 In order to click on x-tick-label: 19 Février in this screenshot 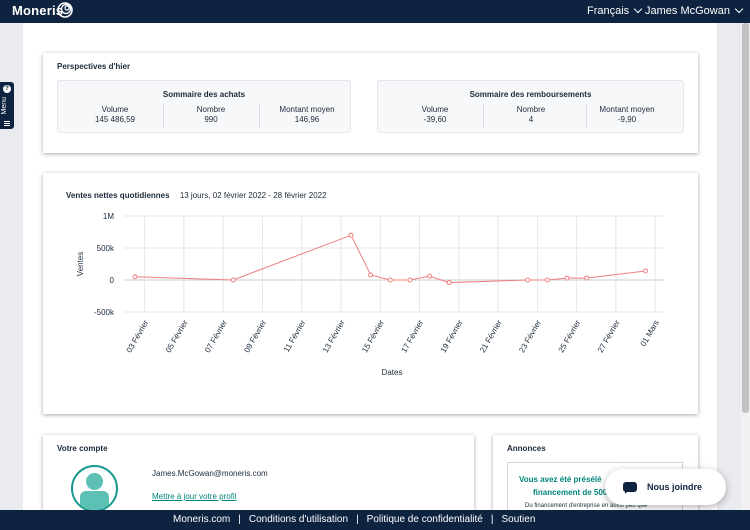, I will do `click(452, 336)`.